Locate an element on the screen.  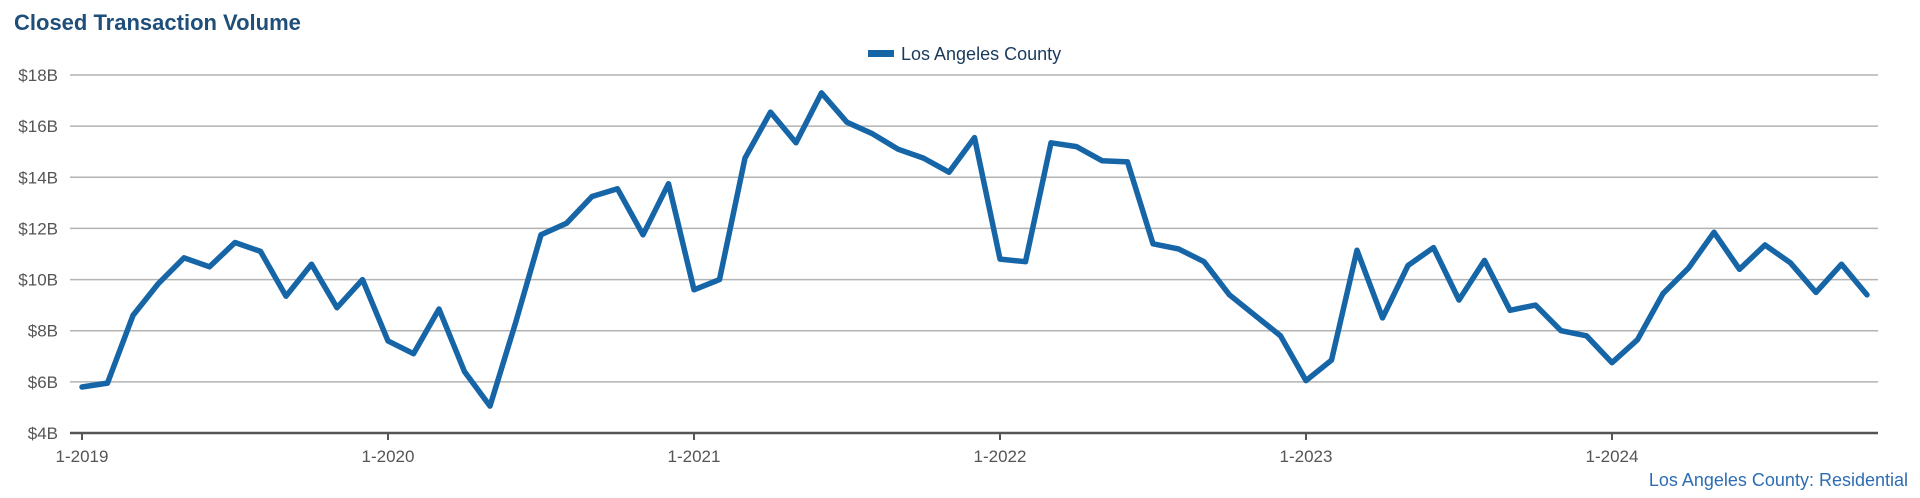
x-tick-label: 1-2019 is located at coordinates (82, 456).